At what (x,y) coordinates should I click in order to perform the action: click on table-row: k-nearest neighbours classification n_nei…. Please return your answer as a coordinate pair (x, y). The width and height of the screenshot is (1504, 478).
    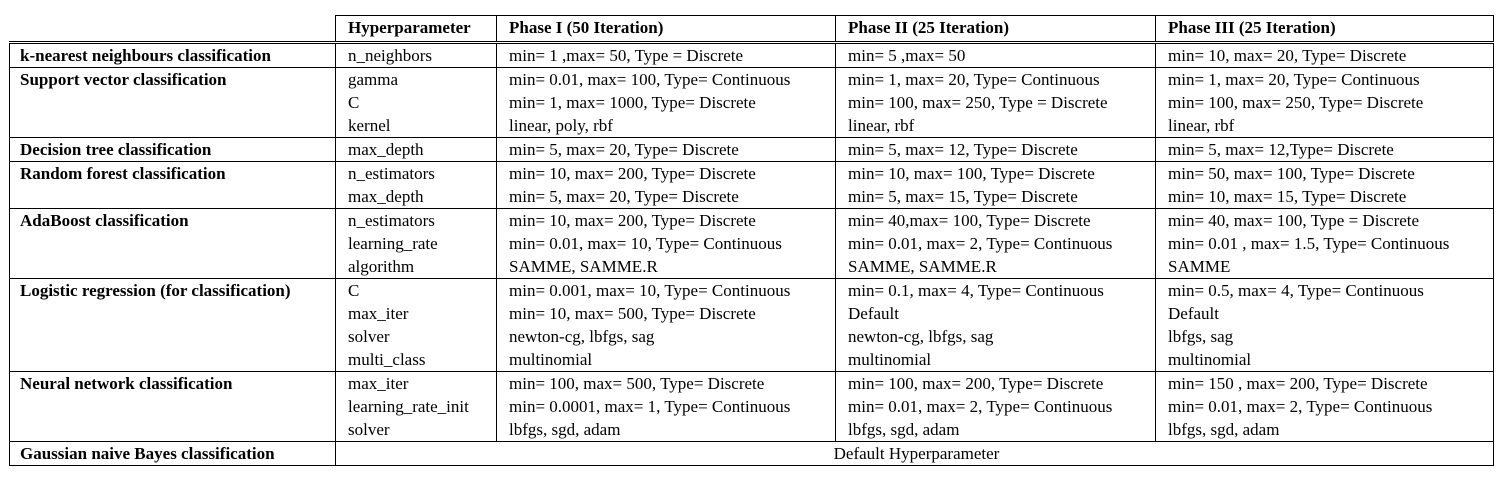
    Looking at the image, I should click on (751, 55).